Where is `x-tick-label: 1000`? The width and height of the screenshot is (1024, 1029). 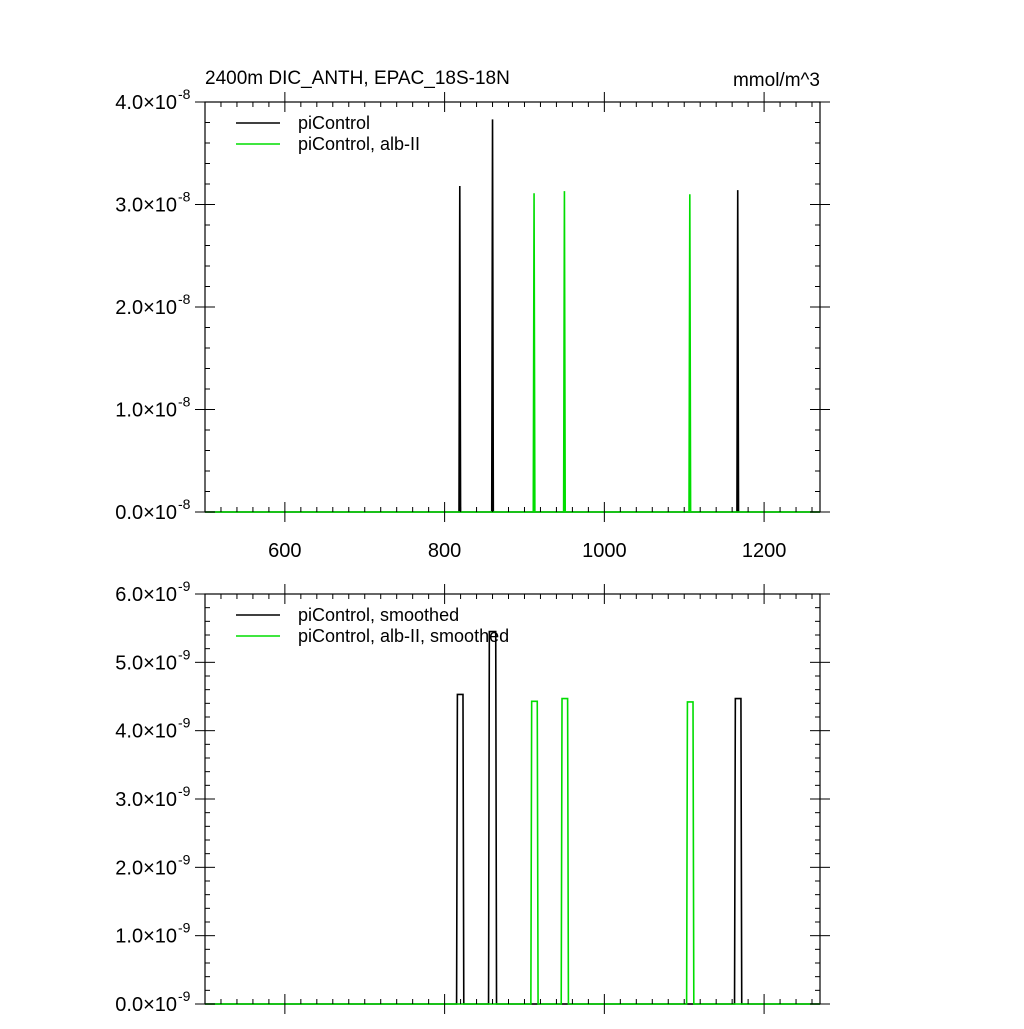 x-tick-label: 1000 is located at coordinates (604, 551).